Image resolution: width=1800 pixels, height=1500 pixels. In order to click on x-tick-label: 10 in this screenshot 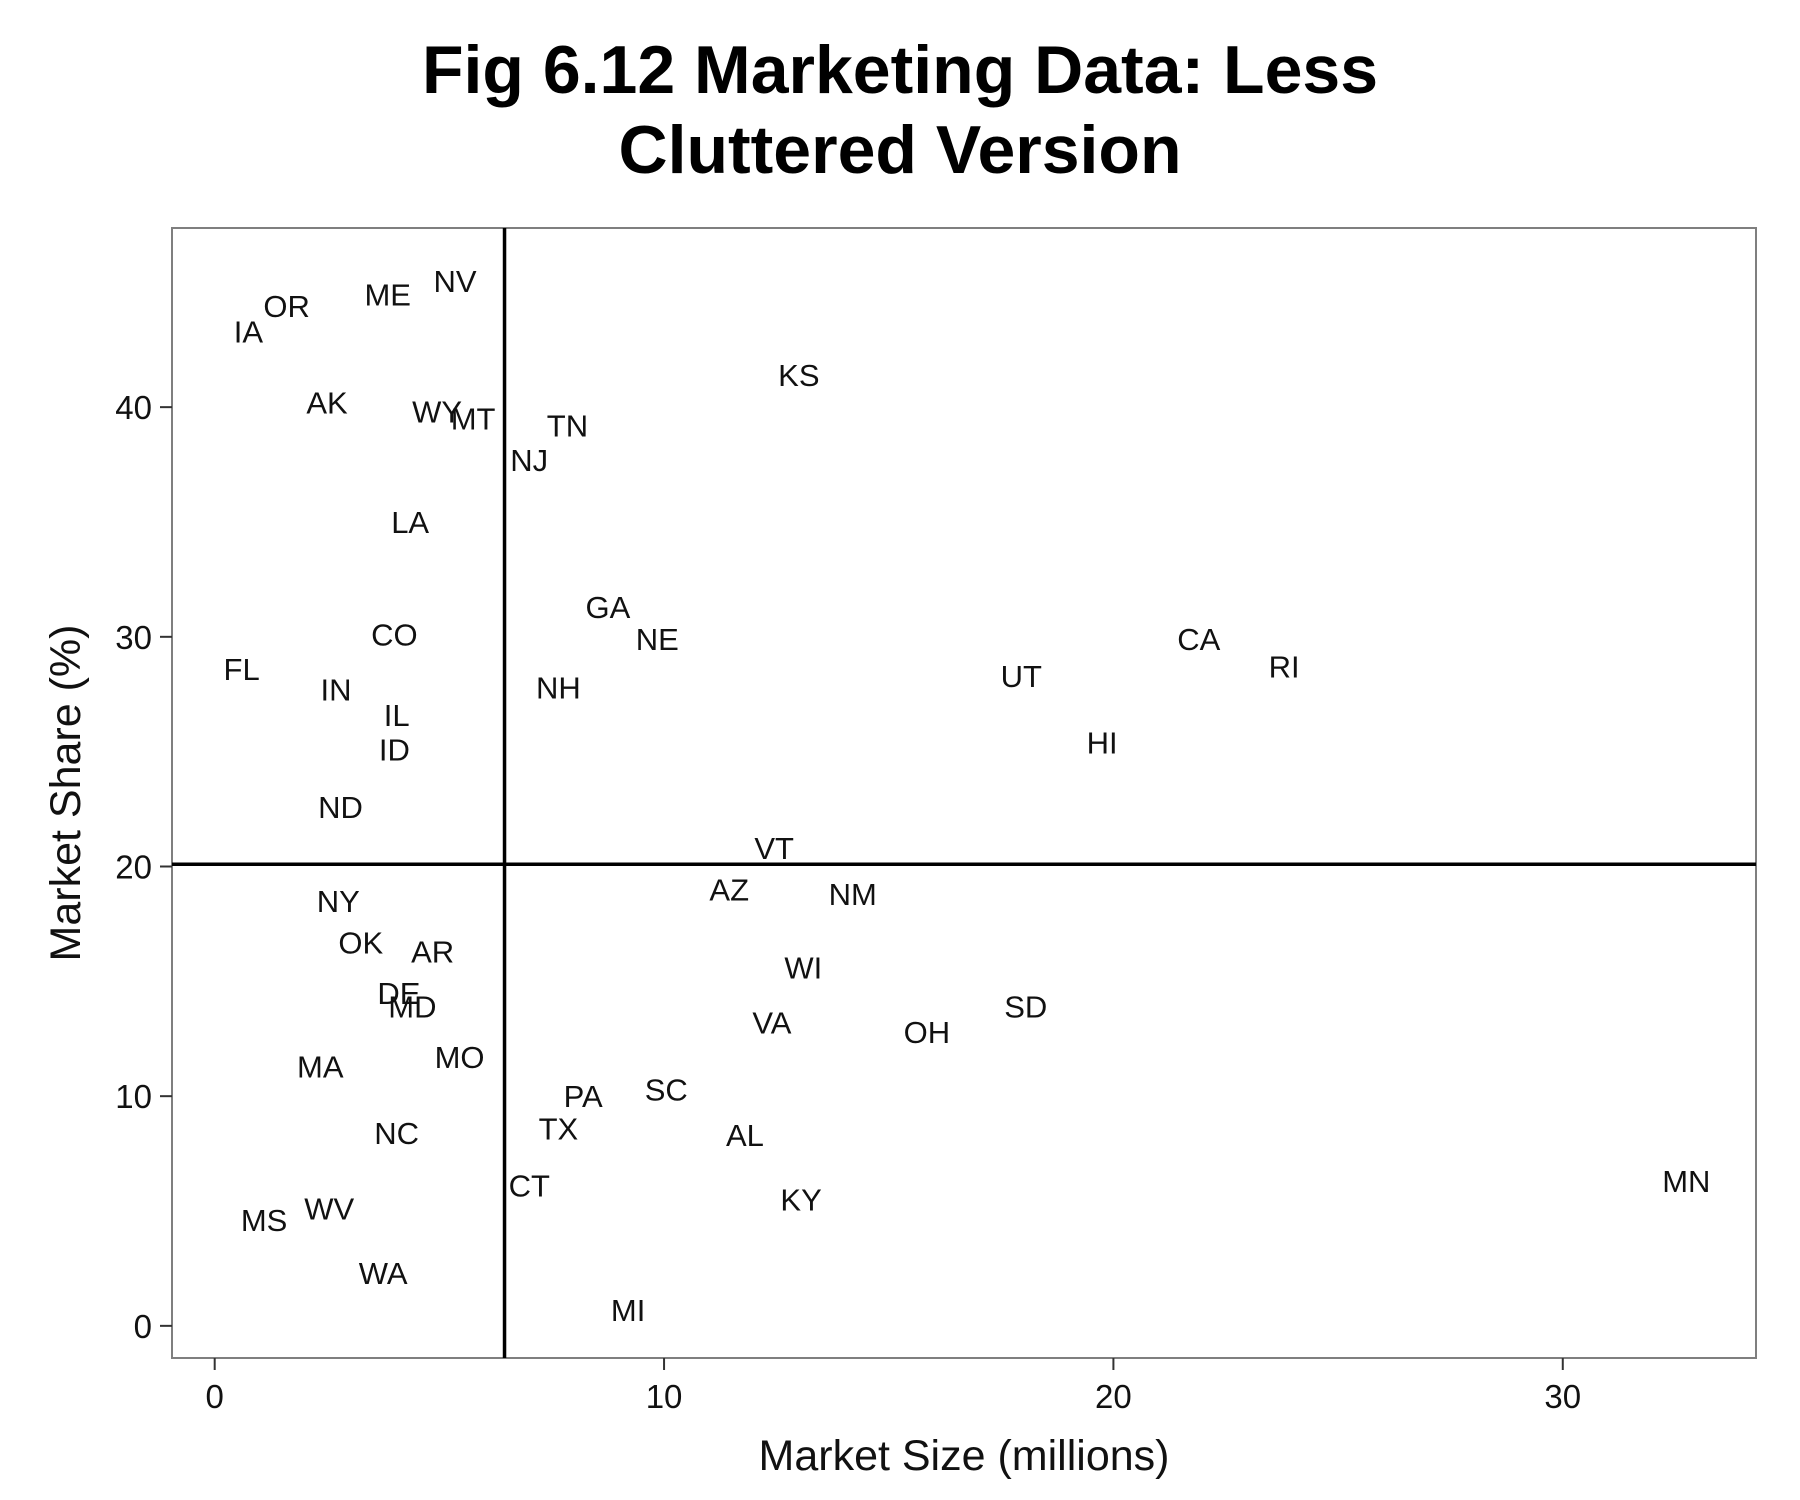, I will do `click(664, 1396)`.